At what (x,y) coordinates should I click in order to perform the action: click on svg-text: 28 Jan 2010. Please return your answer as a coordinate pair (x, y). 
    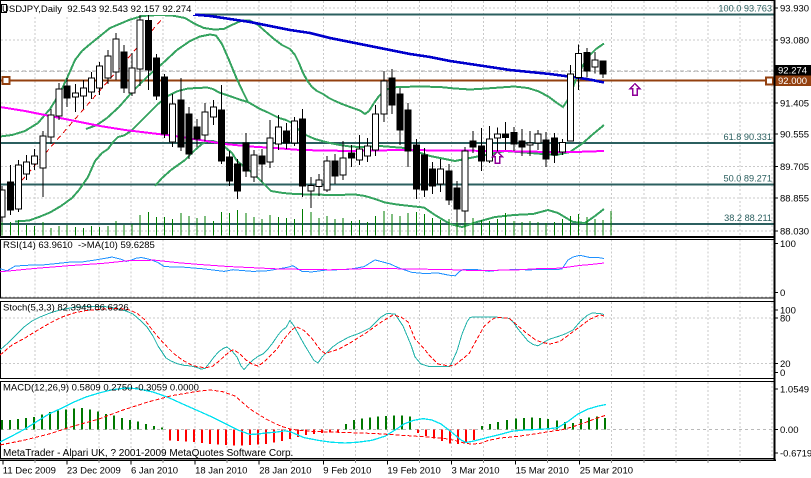
    Looking at the image, I should click on (285, 471).